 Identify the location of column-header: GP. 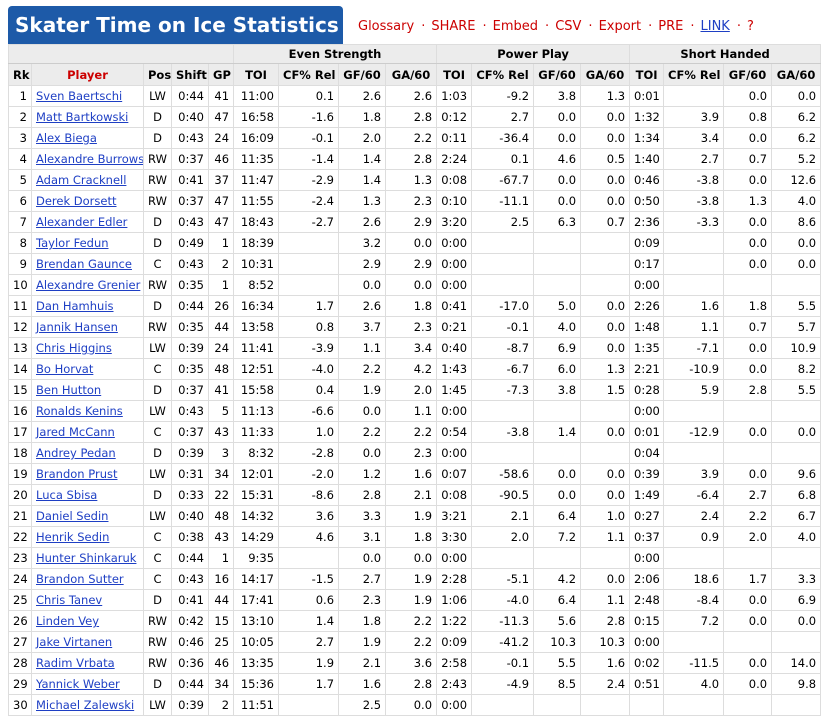
(221, 74).